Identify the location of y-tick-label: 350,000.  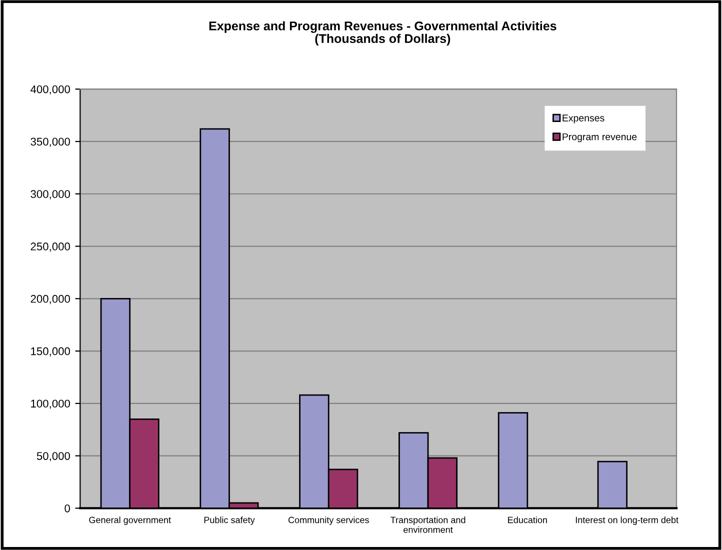
(50, 142).